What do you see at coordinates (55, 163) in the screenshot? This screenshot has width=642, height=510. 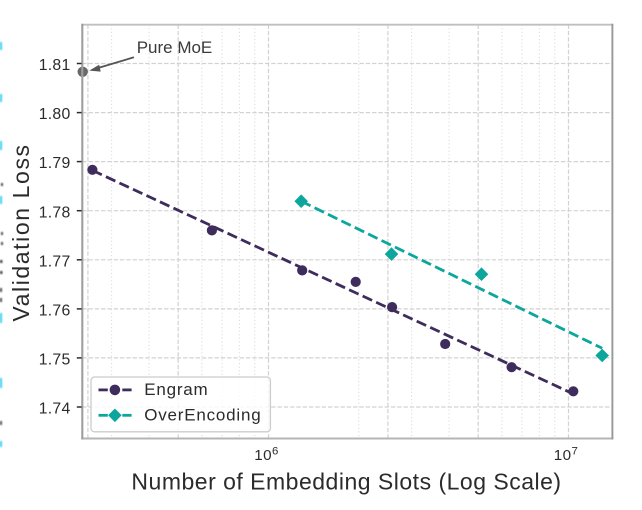 I see `svg-text: 1.79` at bounding box center [55, 163].